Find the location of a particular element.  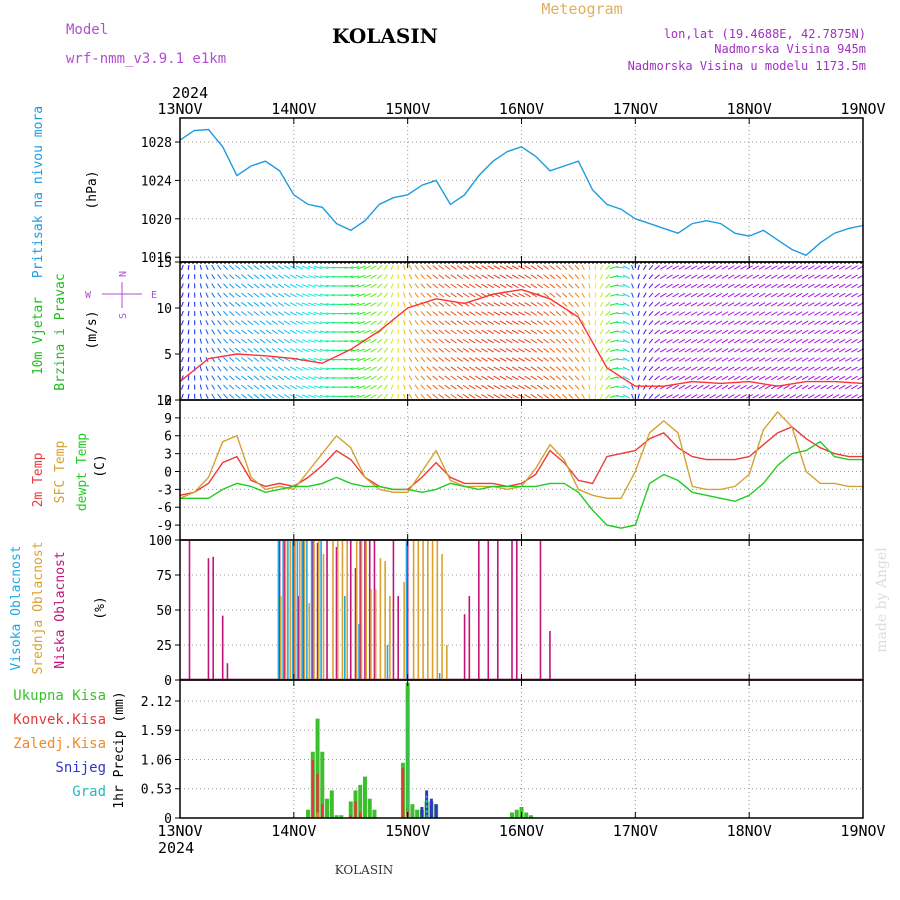

date-label-top: 15NOV is located at coordinates (407, 109).